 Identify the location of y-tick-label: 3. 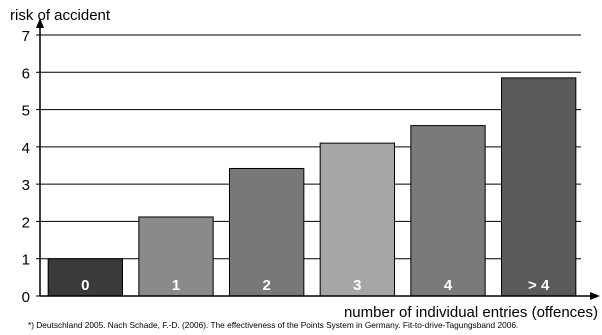
(26, 185).